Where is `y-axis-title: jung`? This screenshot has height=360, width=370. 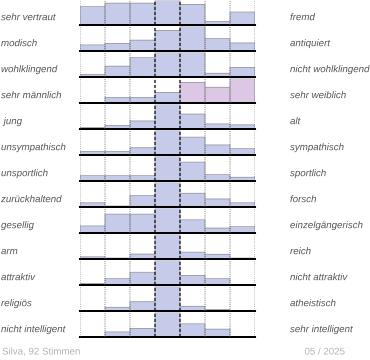
y-axis-title: jung is located at coordinates (12, 121).